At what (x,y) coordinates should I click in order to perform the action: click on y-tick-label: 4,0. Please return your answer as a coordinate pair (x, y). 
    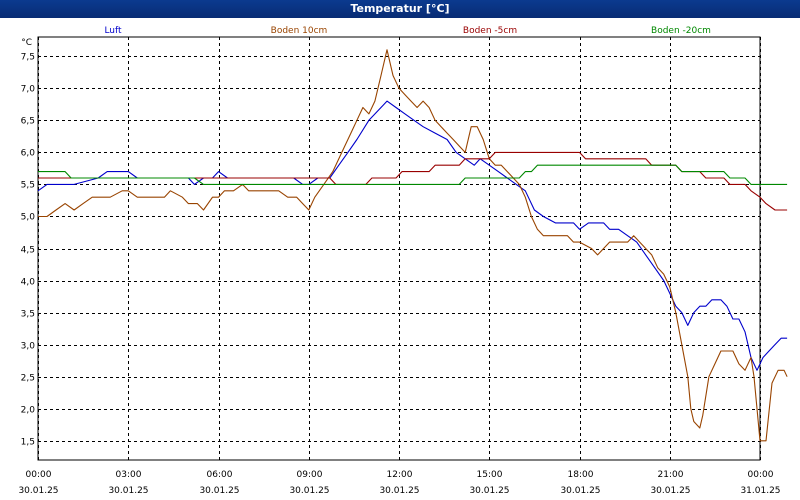
    Looking at the image, I should click on (28, 283).